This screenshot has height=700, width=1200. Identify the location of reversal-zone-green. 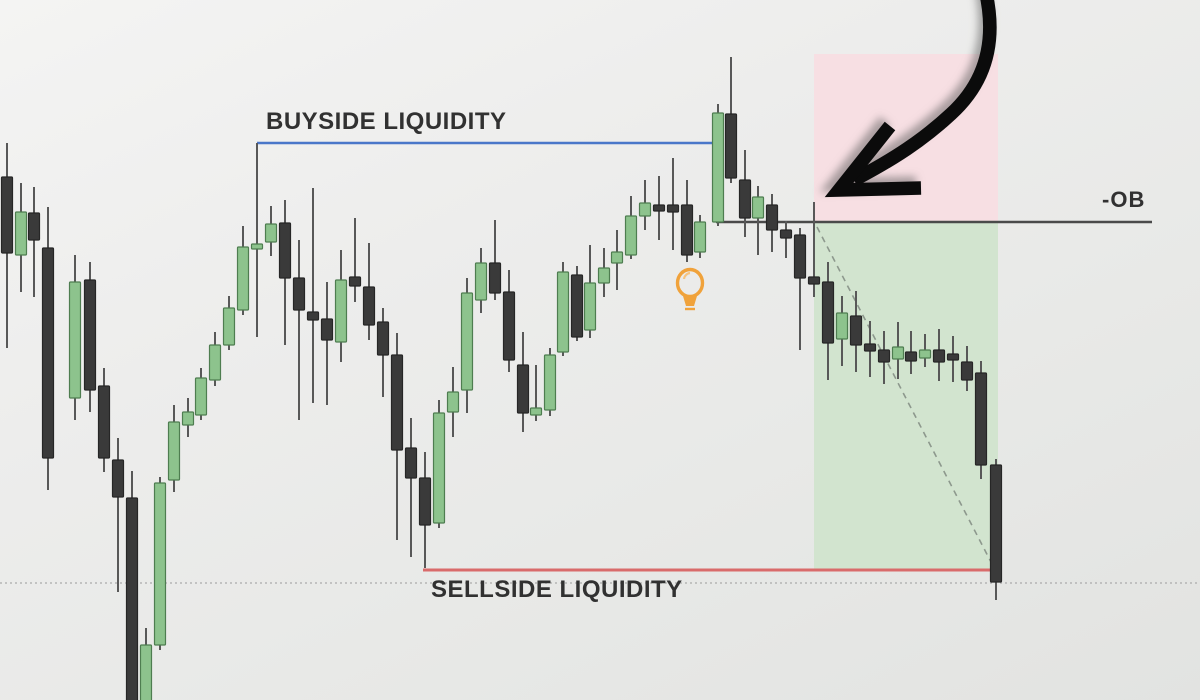
(906, 396).